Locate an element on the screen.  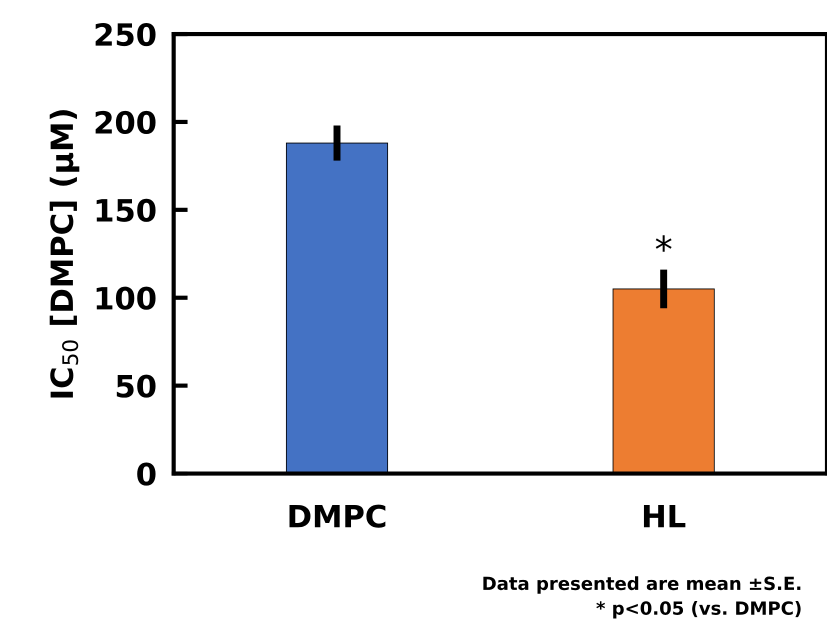
y-tick-label: 50 is located at coordinates (136, 386).